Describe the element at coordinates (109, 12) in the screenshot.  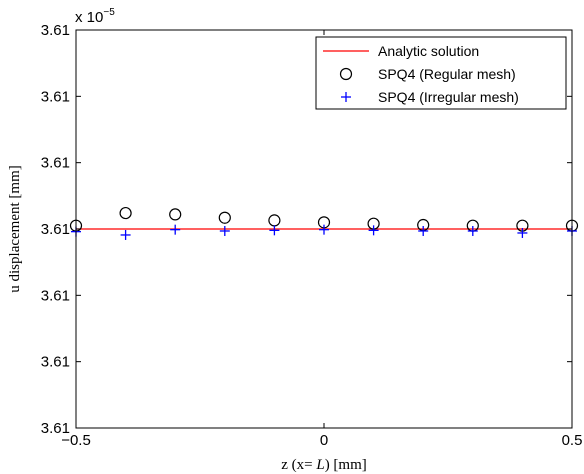
I see `y-exponent-power: −5` at that location.